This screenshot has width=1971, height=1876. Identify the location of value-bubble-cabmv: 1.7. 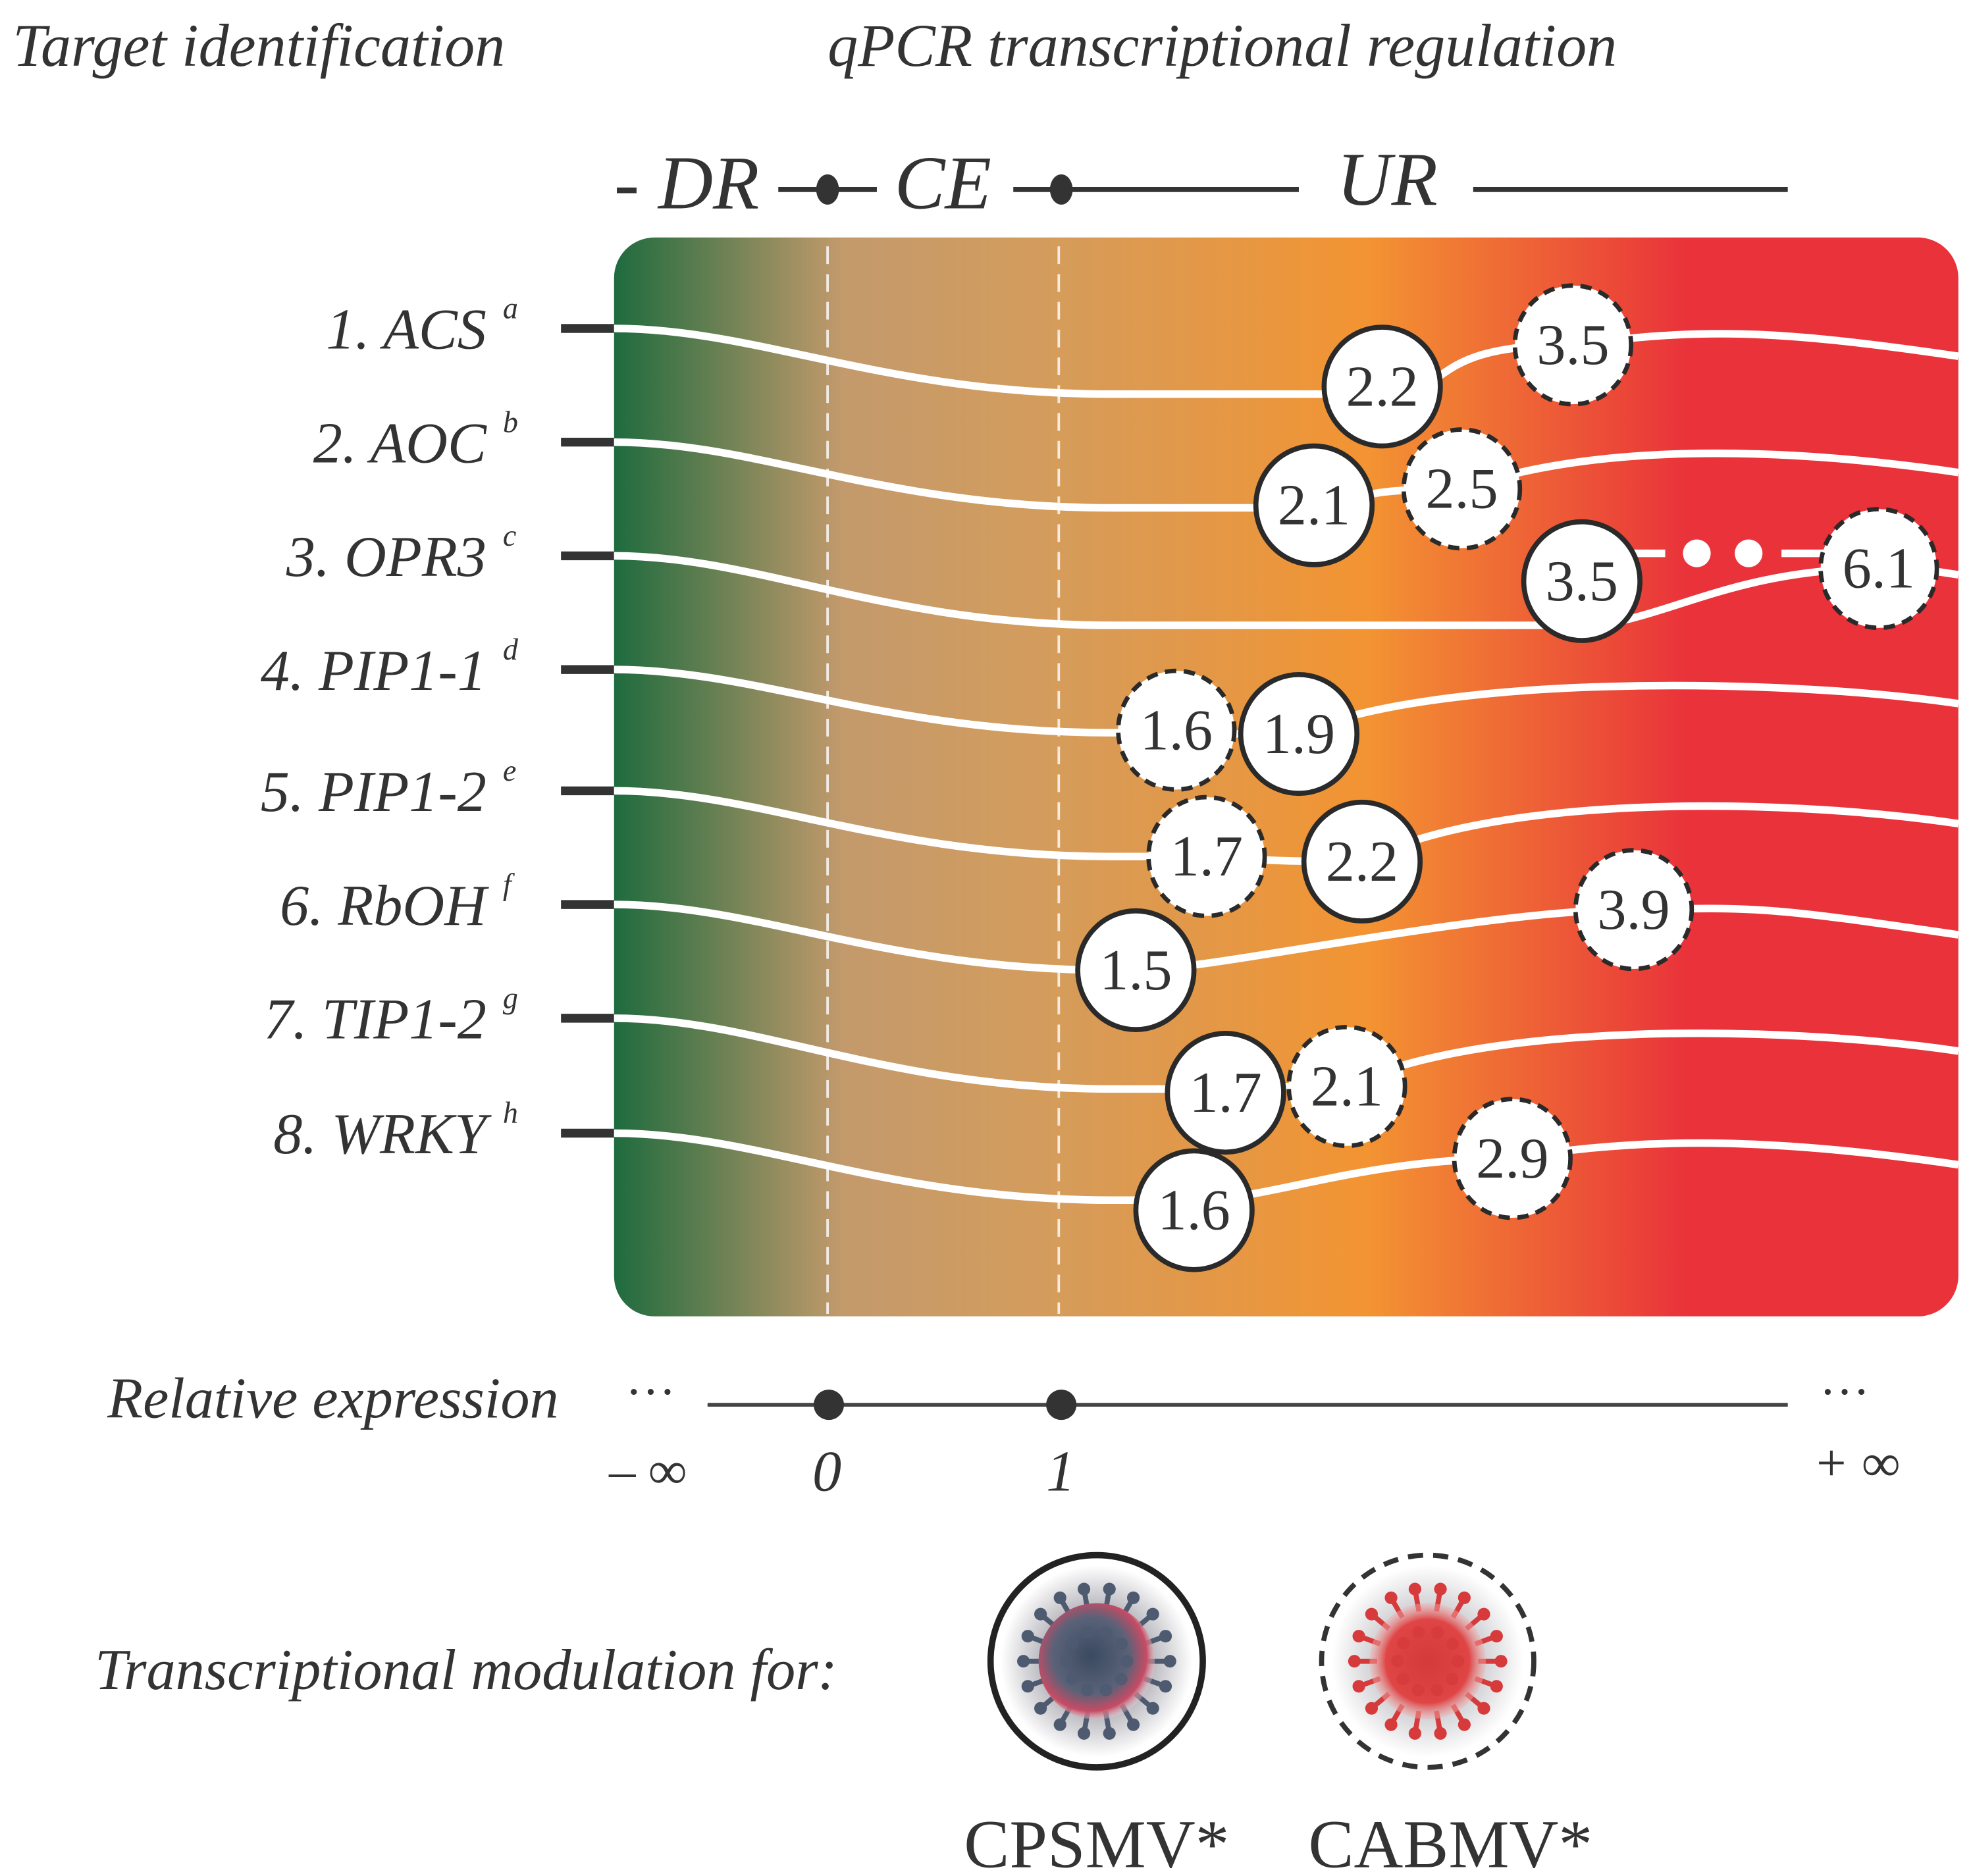
(1206, 856).